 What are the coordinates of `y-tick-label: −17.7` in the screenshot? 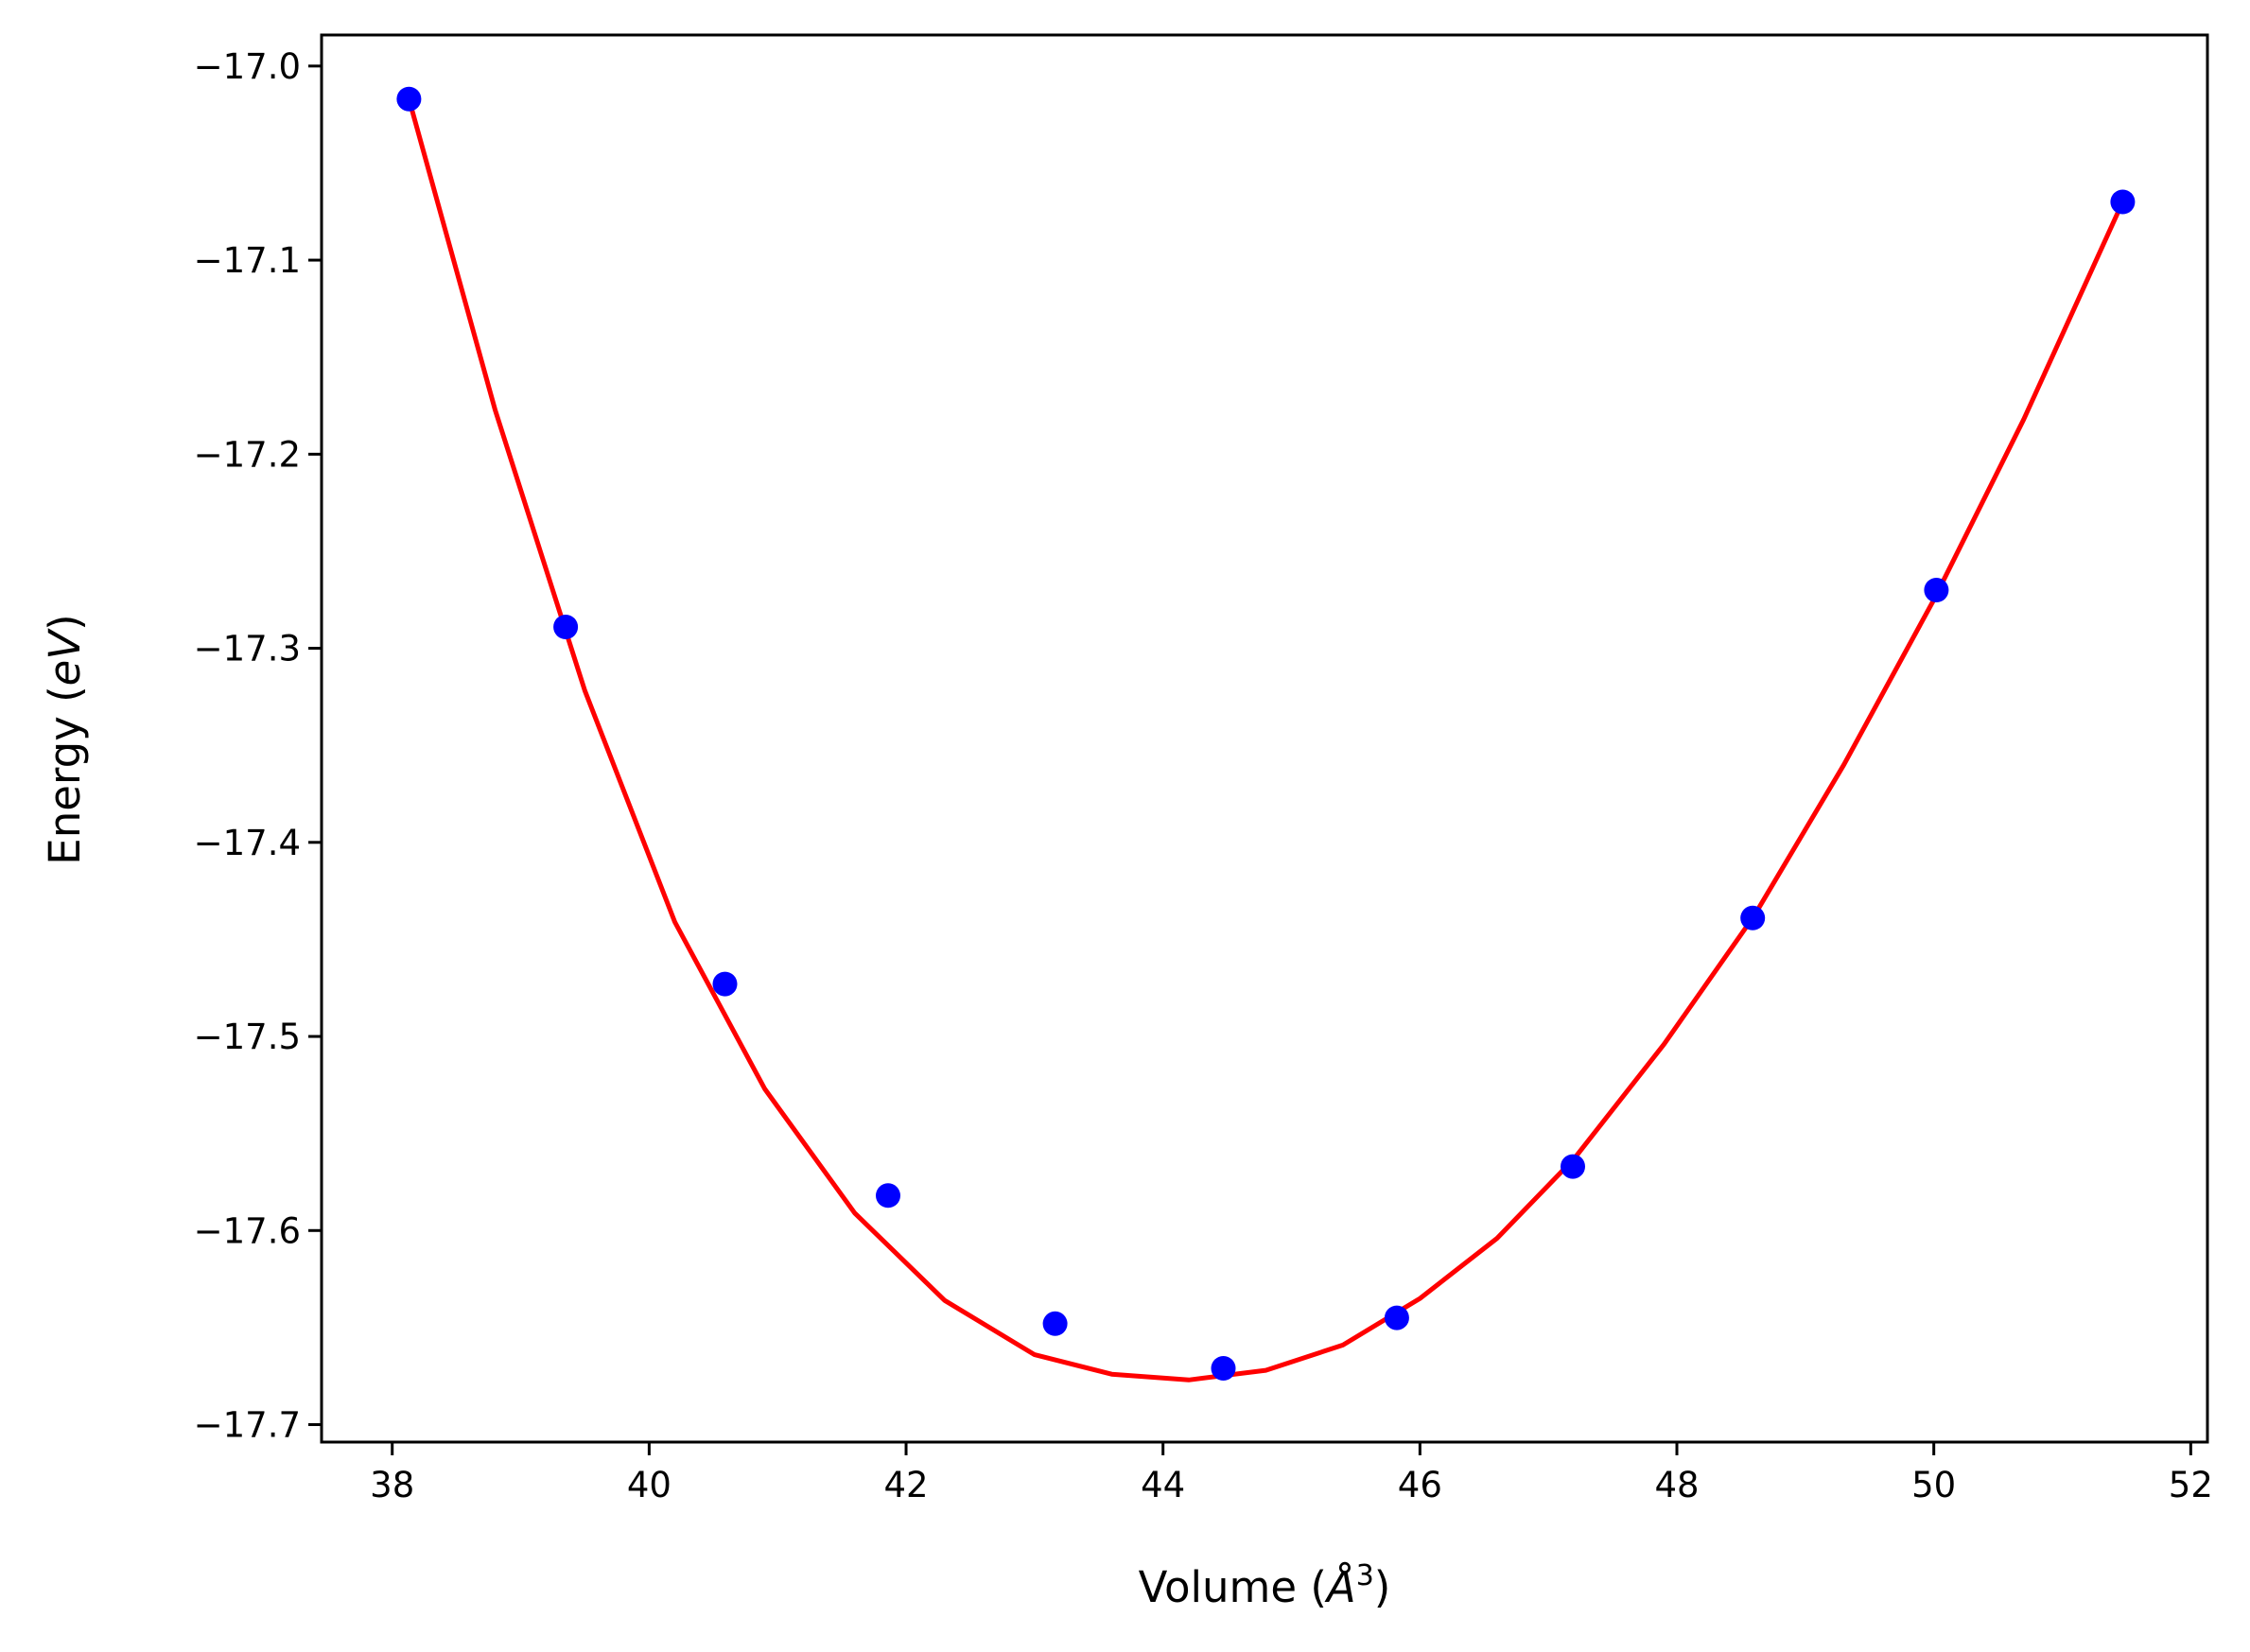 It's located at (247, 1426).